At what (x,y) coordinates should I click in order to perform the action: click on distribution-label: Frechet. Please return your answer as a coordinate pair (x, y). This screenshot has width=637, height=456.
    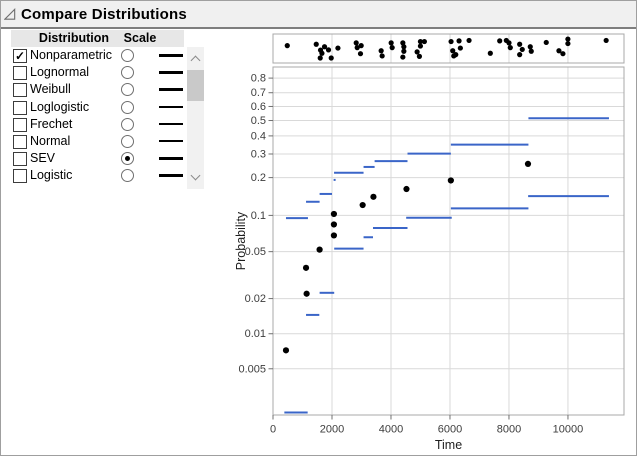
    Looking at the image, I should click on (51, 123).